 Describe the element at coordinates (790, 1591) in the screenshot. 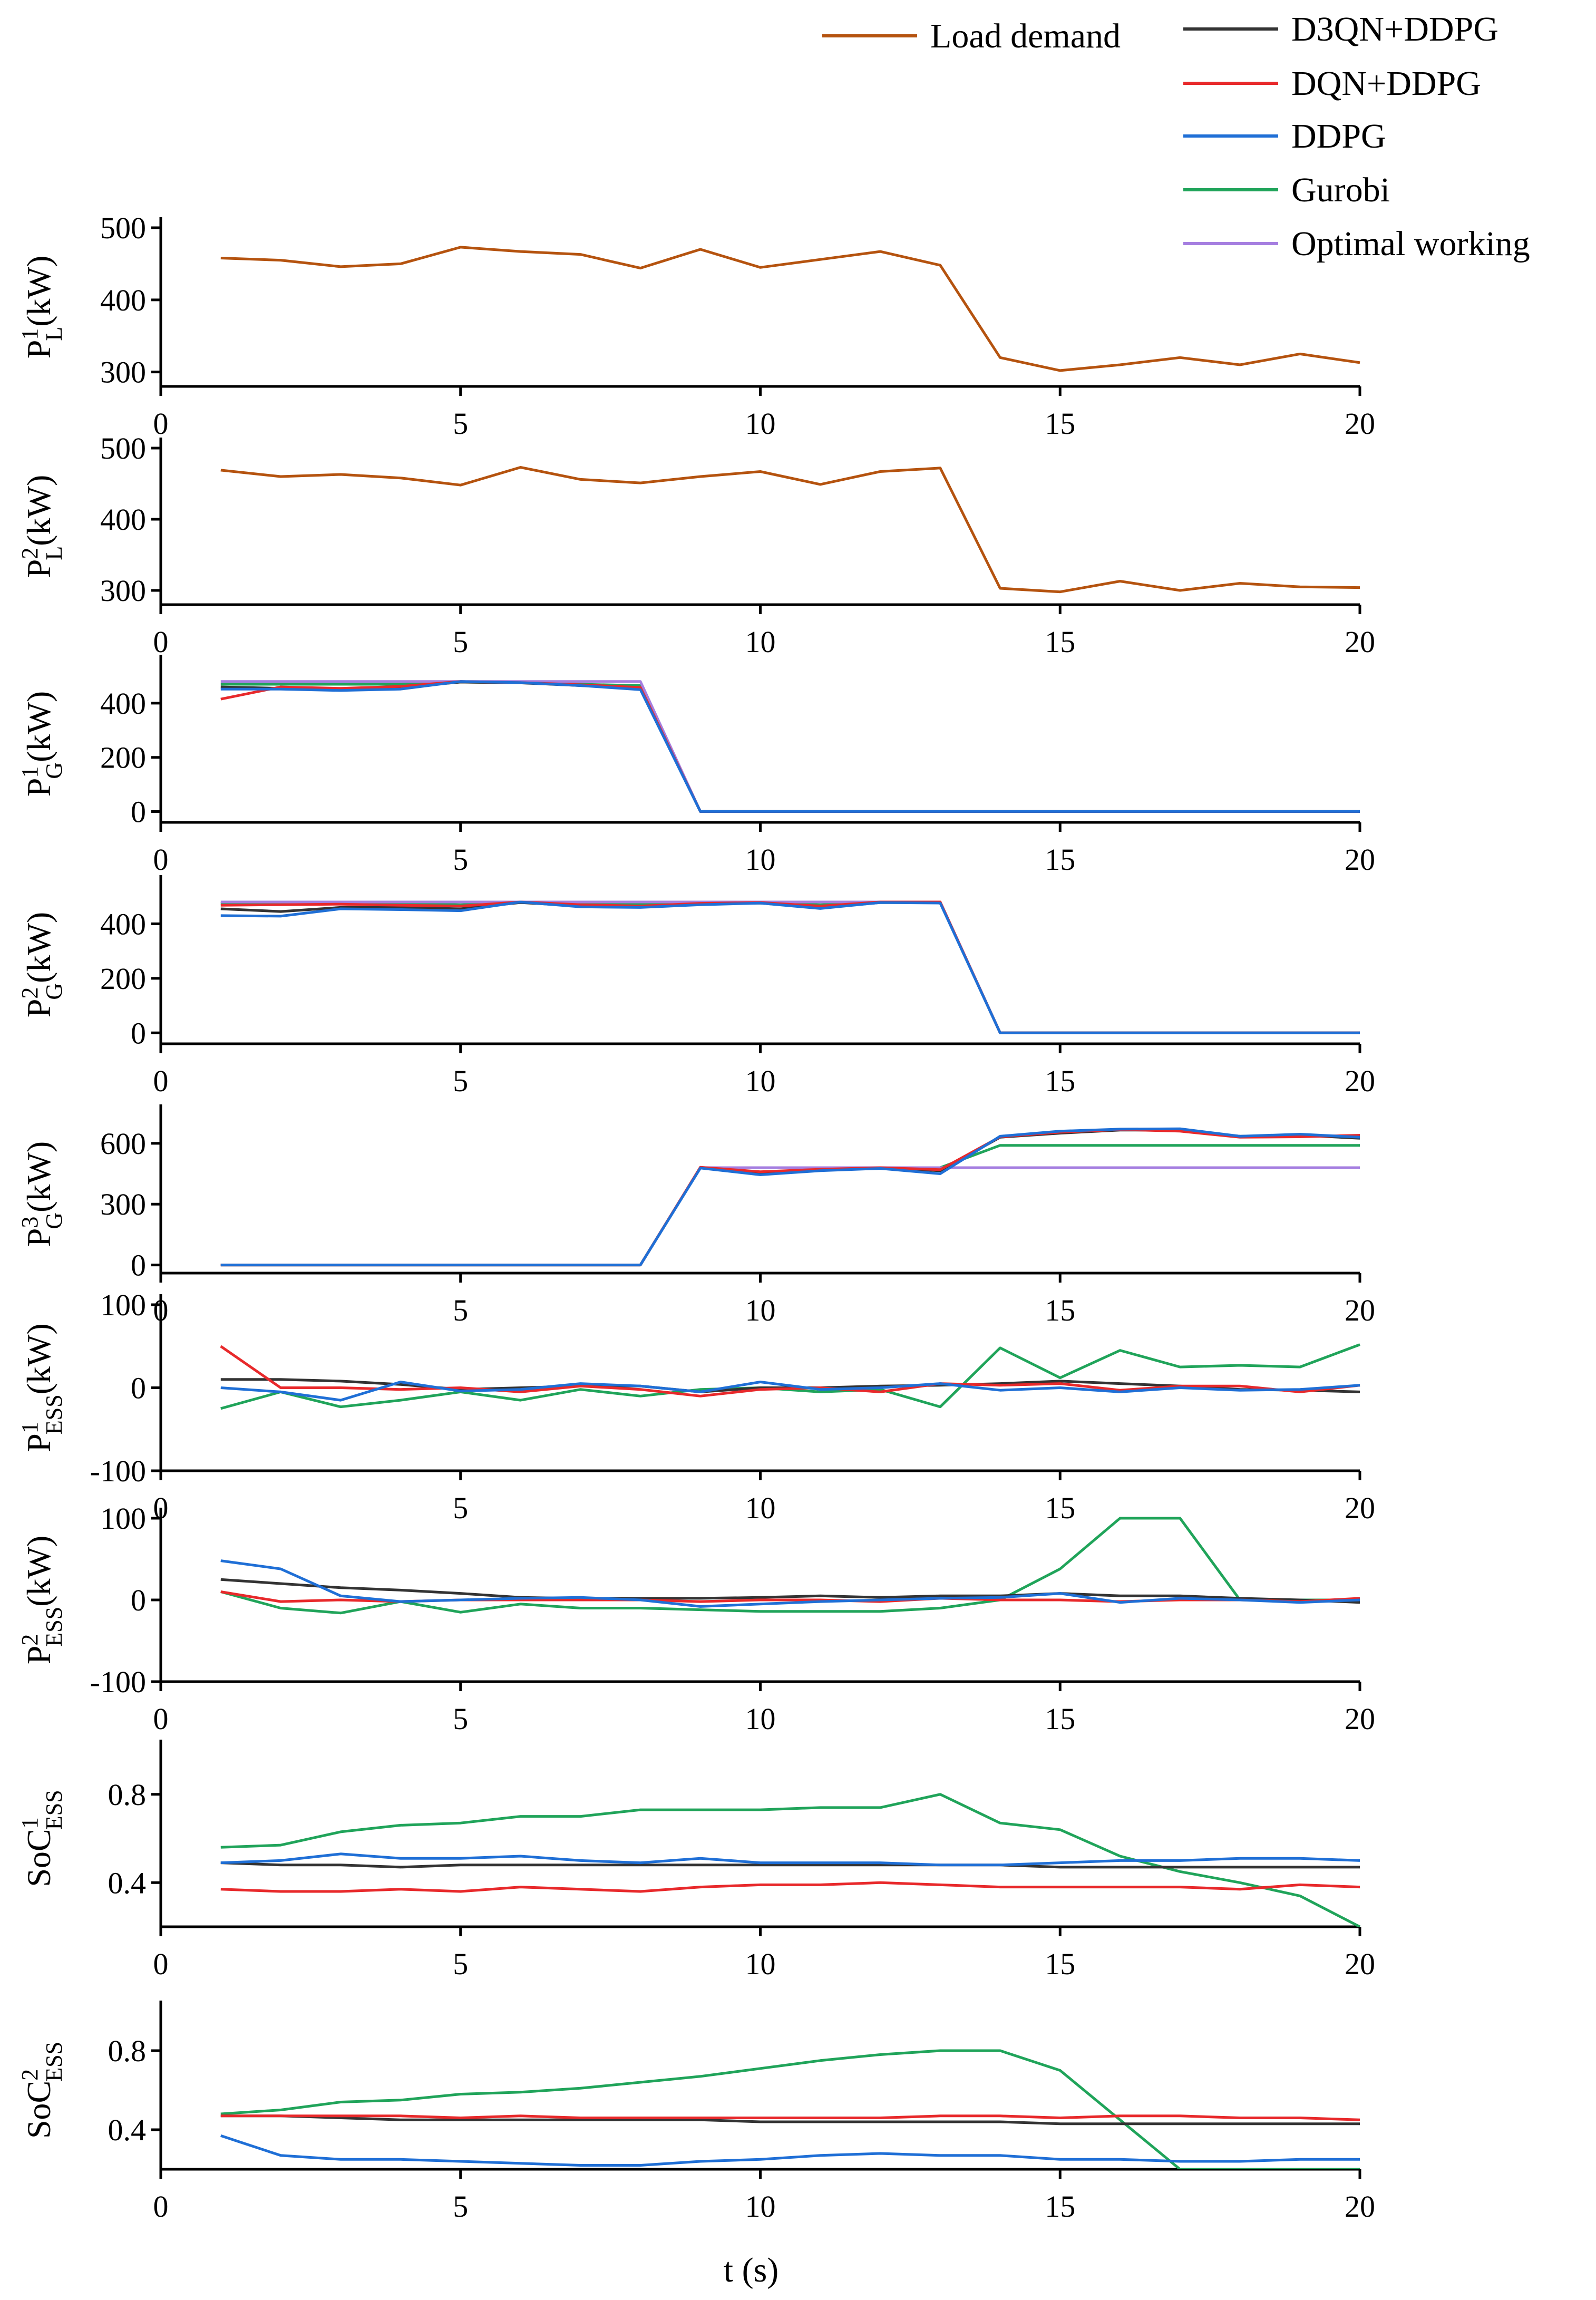

I see `series-line-d3qn` at that location.